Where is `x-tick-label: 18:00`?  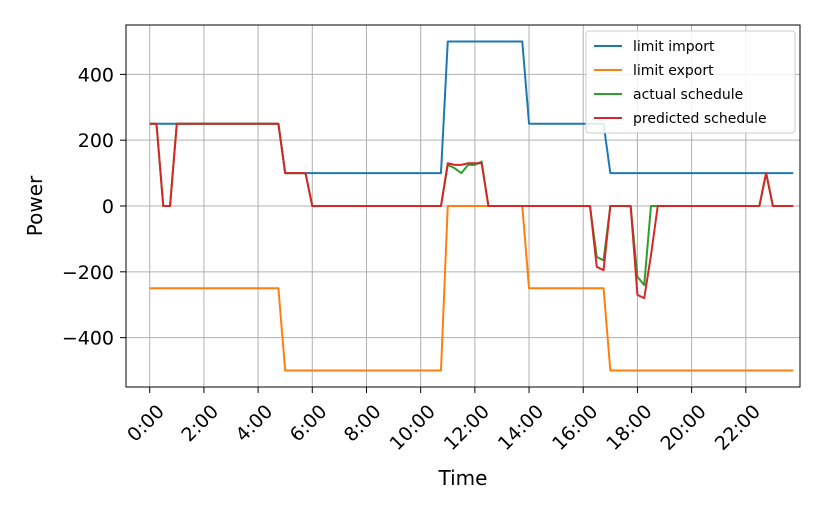 x-tick-label: 18:00 is located at coordinates (629, 428).